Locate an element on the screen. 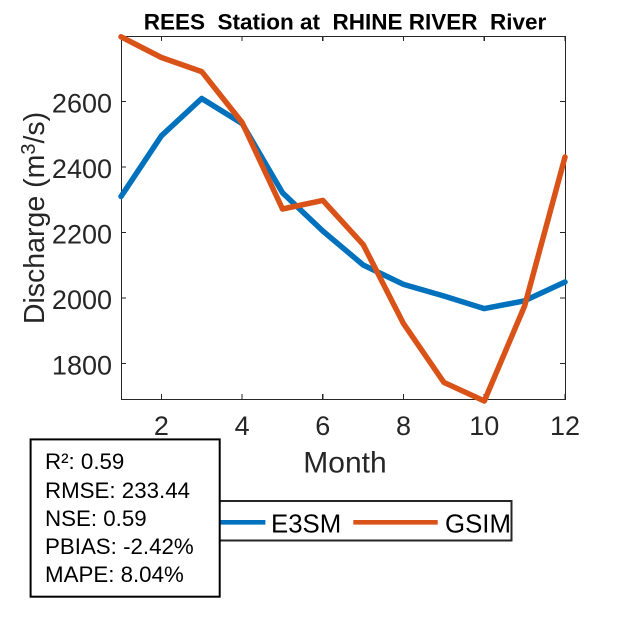 Image resolution: width=625 pixels, height=625 pixels. svg-text: 2200 is located at coordinates (82, 234).